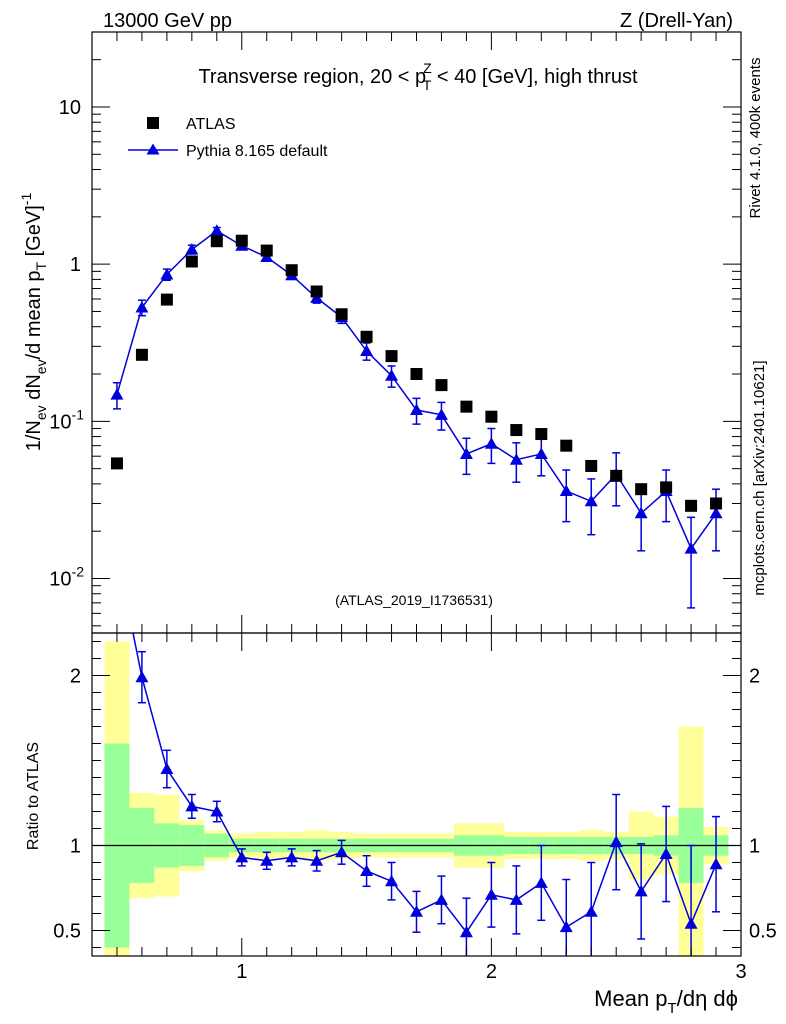 The height and width of the screenshot is (1024, 786). I want to click on main-y-tick-label: 10, so click(70, 108).